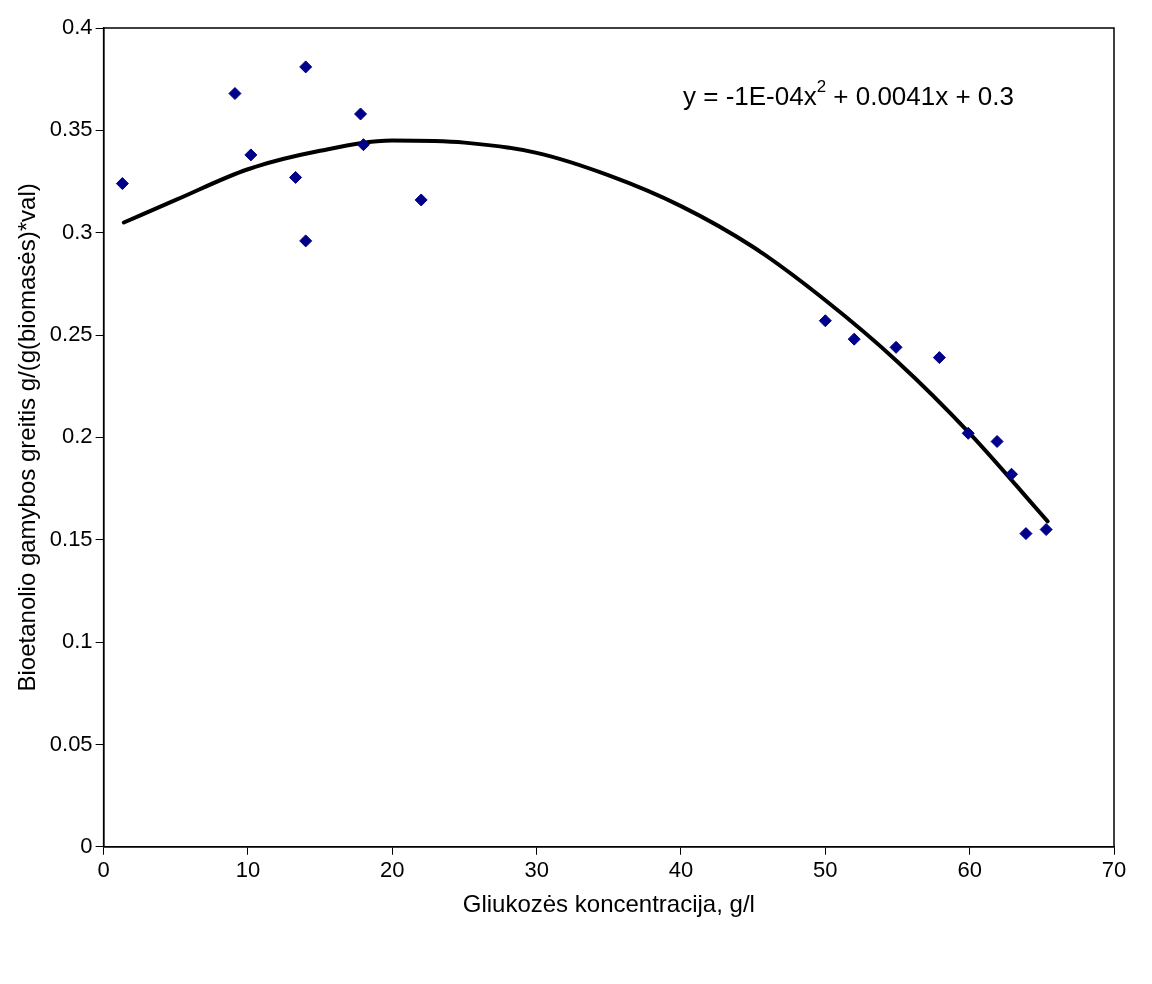 This screenshot has height=984, width=1152. Describe the element at coordinates (77, 436) in the screenshot. I see `y-tick-label: 0.2` at that location.